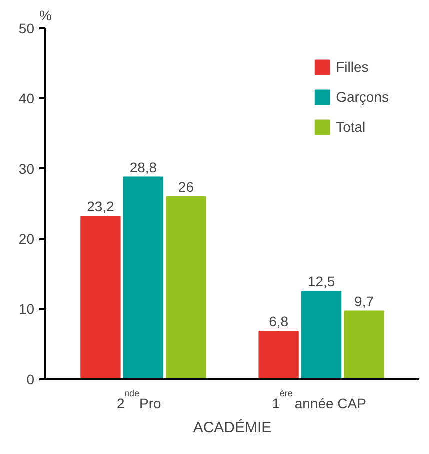 The height and width of the screenshot is (454, 429). What do you see at coordinates (186, 186) in the screenshot?
I see `data-label: 26` at bounding box center [186, 186].